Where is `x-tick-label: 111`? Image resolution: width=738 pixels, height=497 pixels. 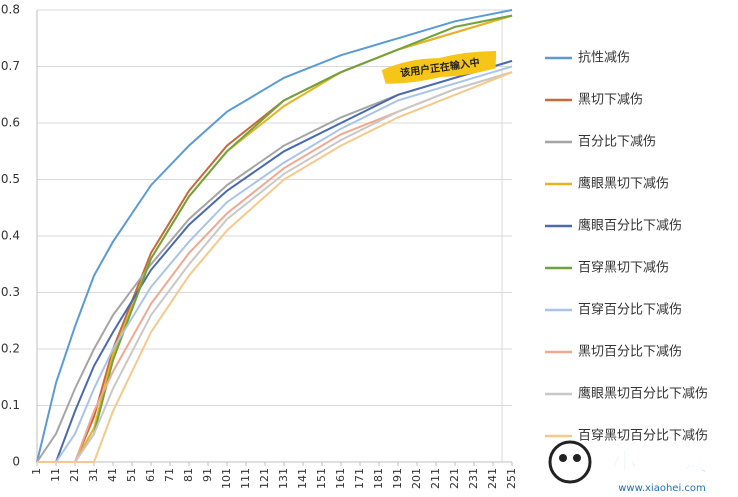
x-tick-label: 111 is located at coordinates (245, 478).